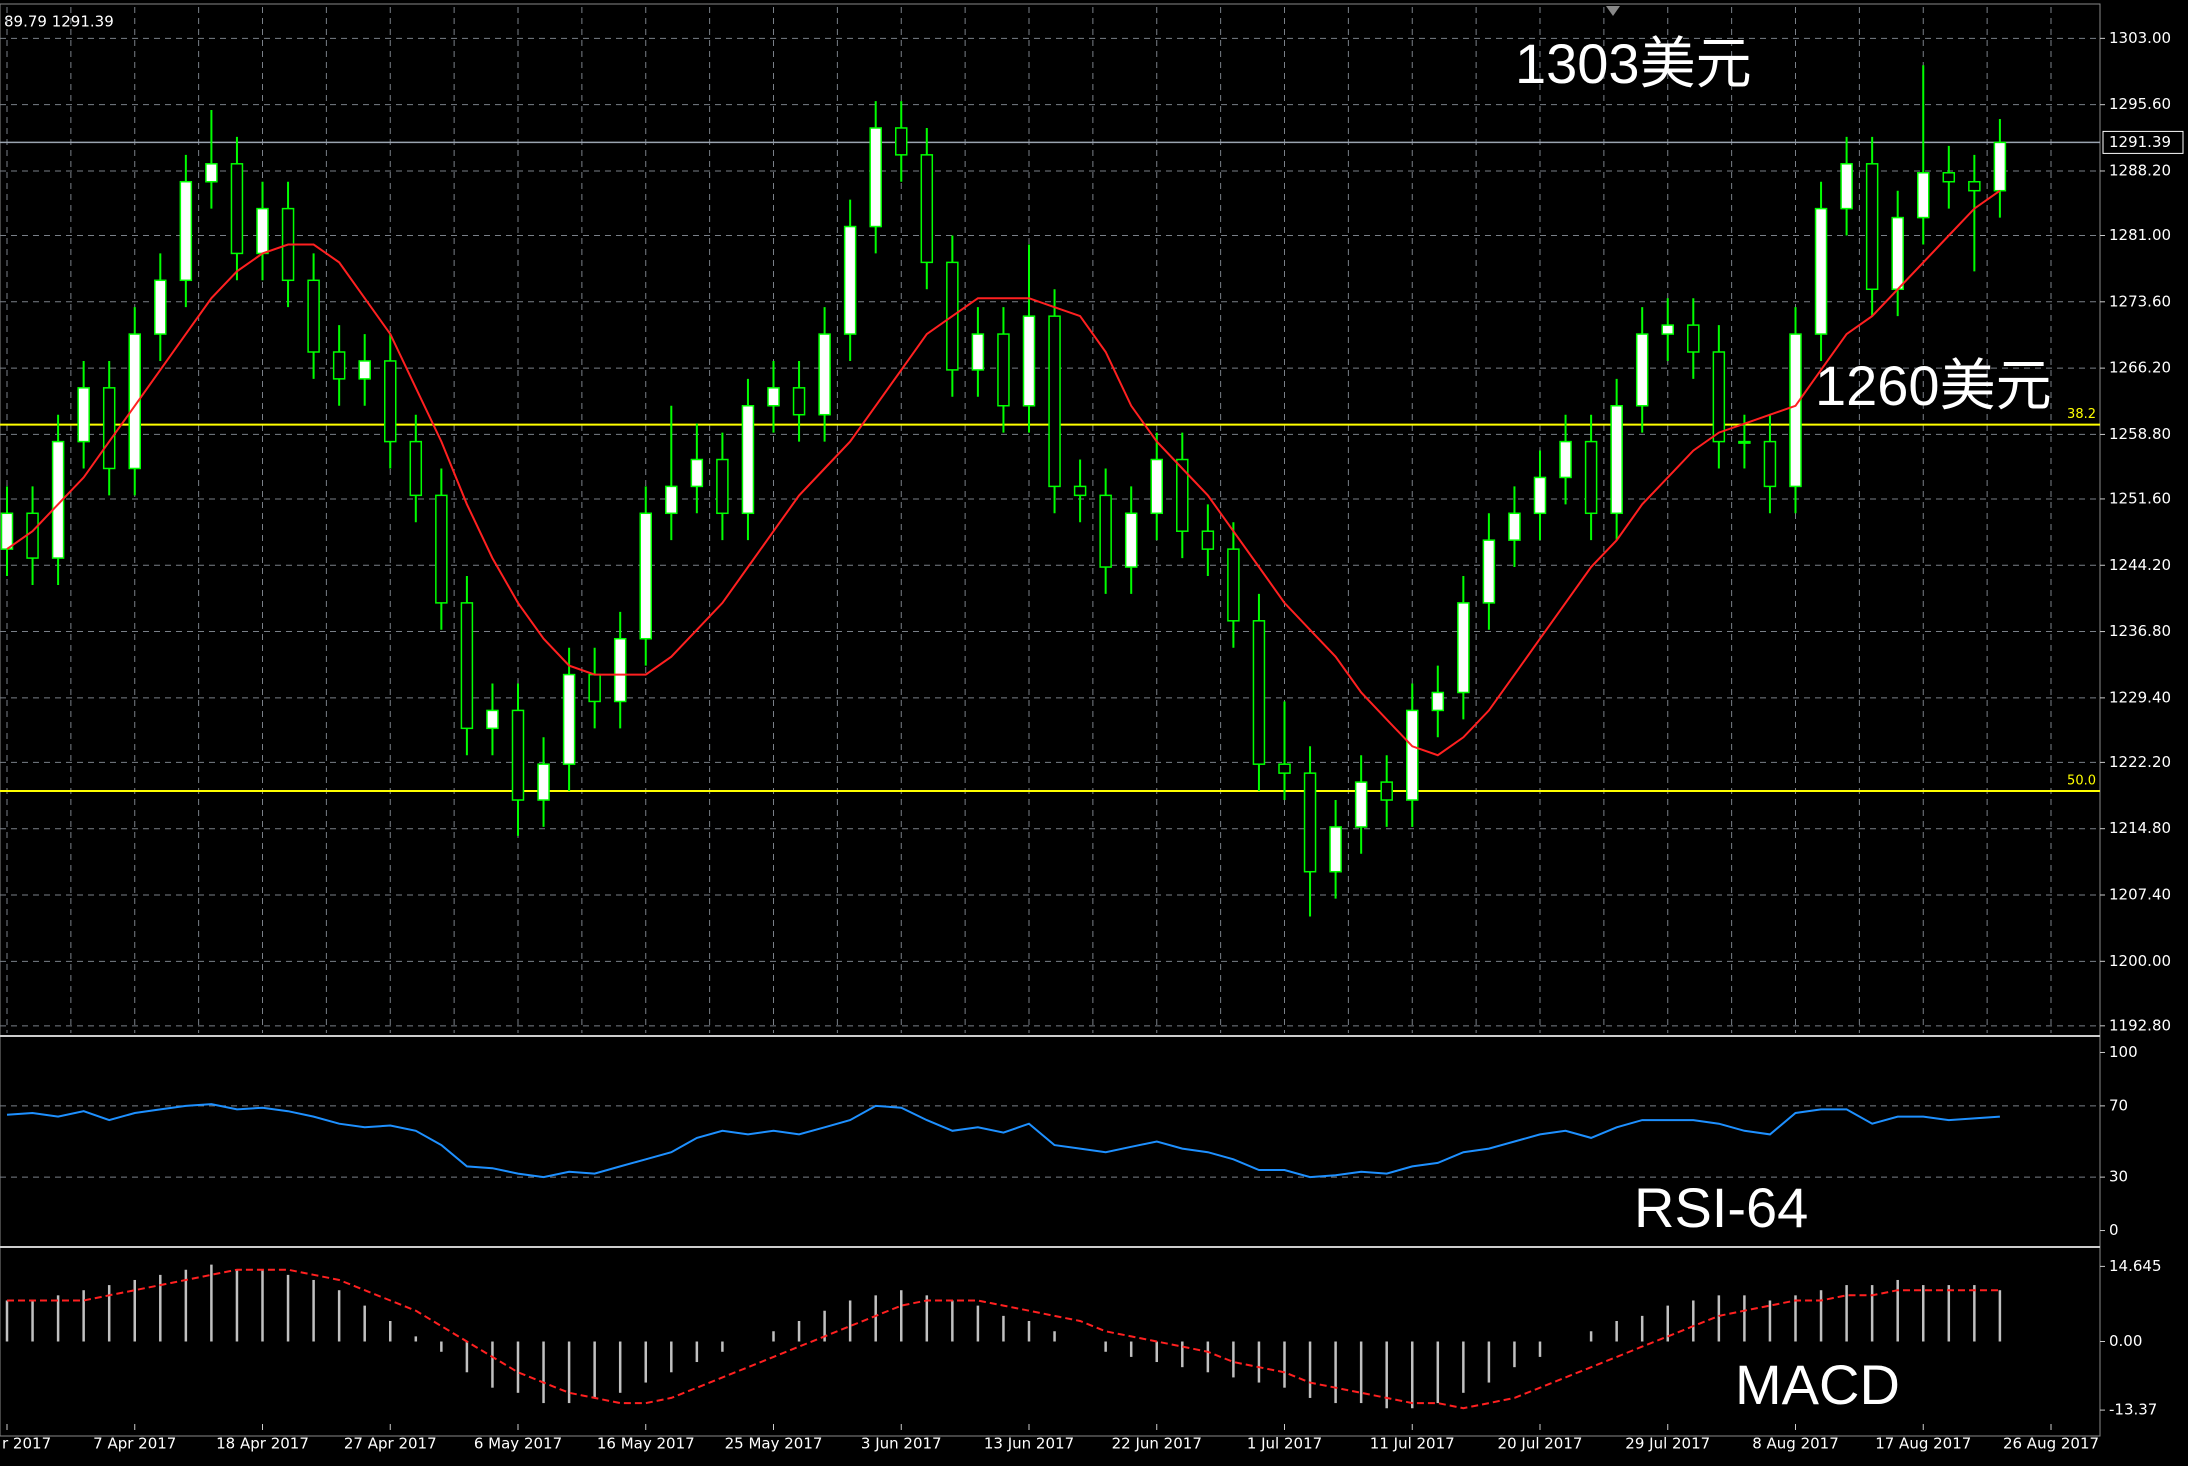 This screenshot has width=2188, height=1466. I want to click on x-tick-label: 18 Apr 2017, so click(262, 1444).